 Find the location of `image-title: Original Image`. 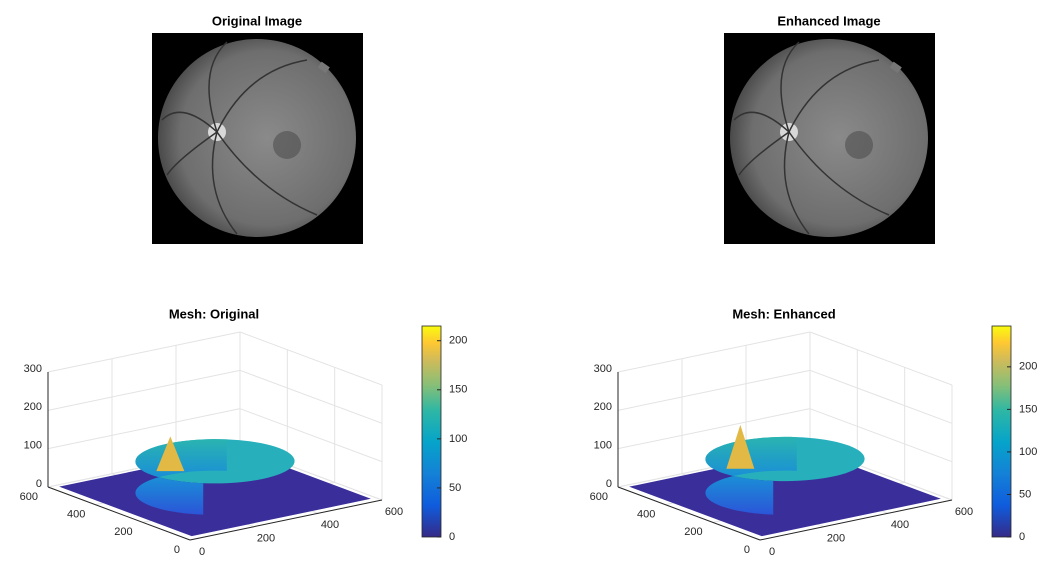

image-title: Original Image is located at coordinates (257, 20).